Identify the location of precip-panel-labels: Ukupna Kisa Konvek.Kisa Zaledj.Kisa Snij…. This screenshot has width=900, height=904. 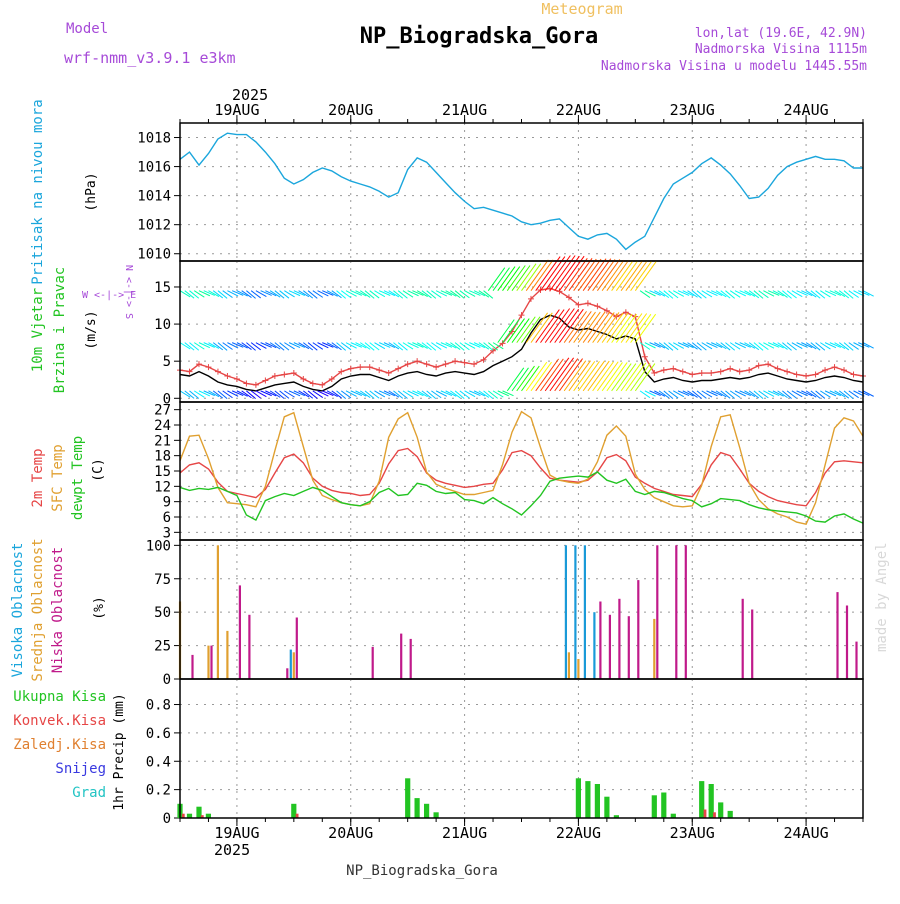
(70, 750).